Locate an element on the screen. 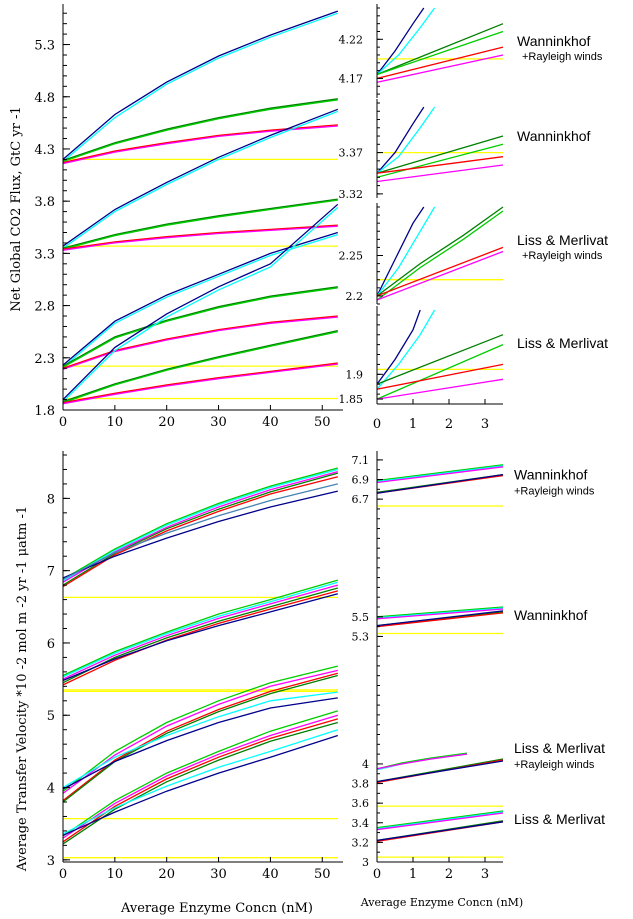  y-tick-label: 2.8 is located at coordinates (44, 307).